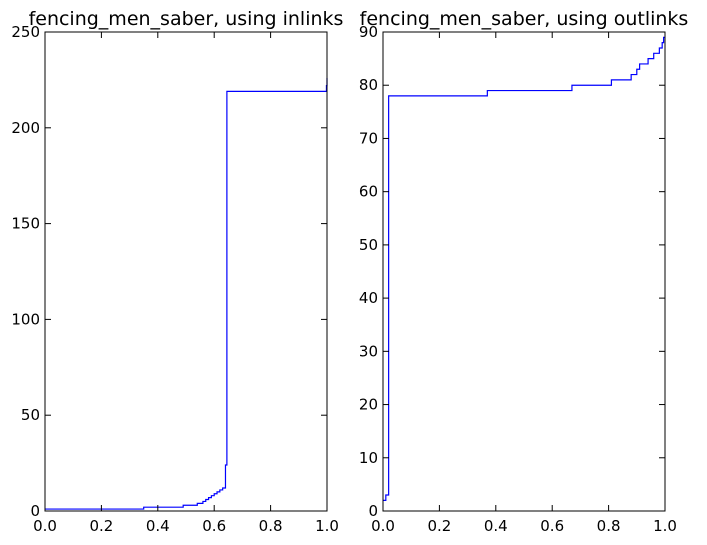  I want to click on y-tick-label: 40, so click(368, 298).